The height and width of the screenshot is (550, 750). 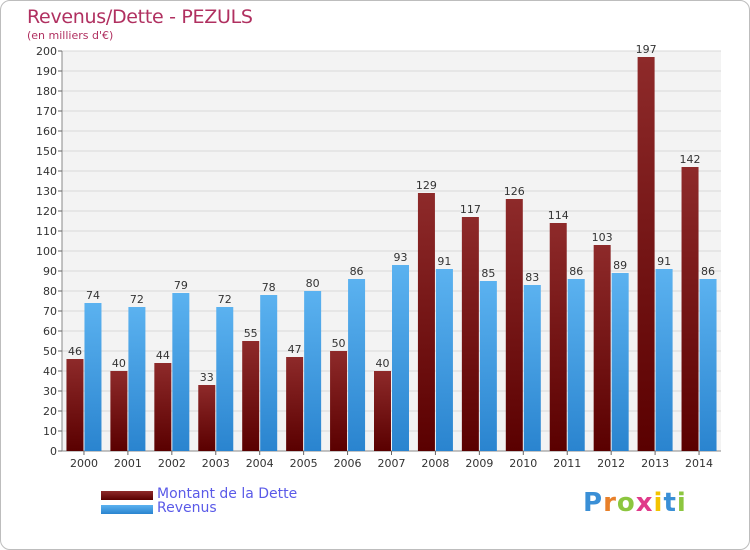 What do you see at coordinates (655, 463) in the screenshot?
I see `x-tick-label: 2013` at bounding box center [655, 463].